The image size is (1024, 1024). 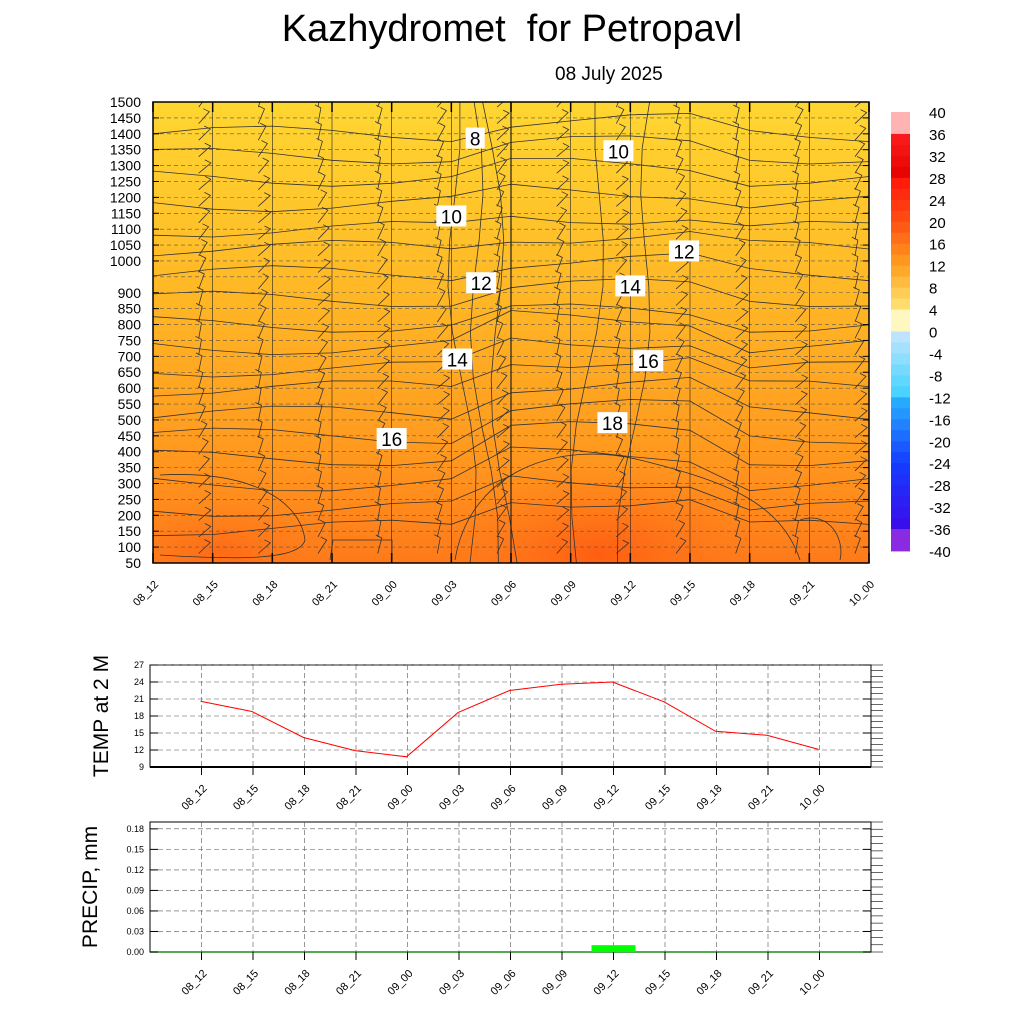 I want to click on isotherm-line, so click(x=634, y=332).